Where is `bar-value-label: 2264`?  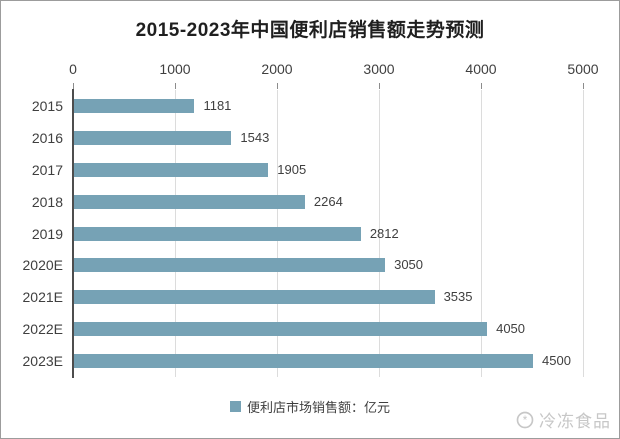 bar-value-label: 2264 is located at coordinates (328, 201).